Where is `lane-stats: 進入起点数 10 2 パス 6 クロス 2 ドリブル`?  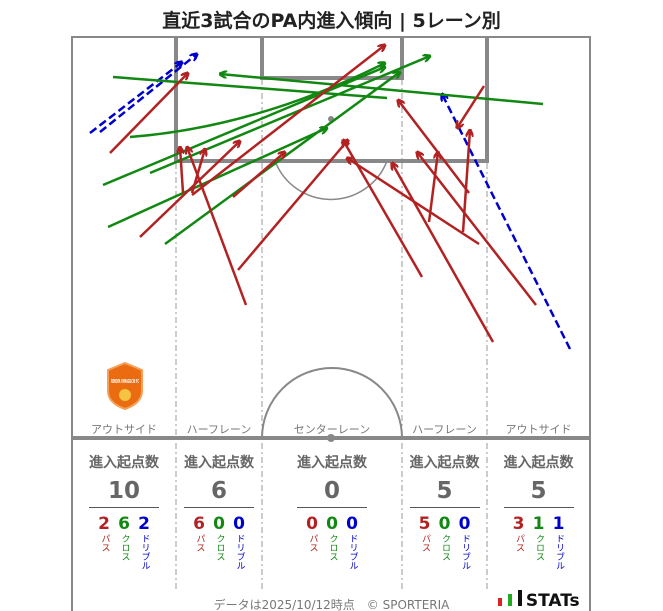 lane-stats: 進入起点数 10 2 パス 6 クロス 2 ドリブル is located at coordinates (124, 511).